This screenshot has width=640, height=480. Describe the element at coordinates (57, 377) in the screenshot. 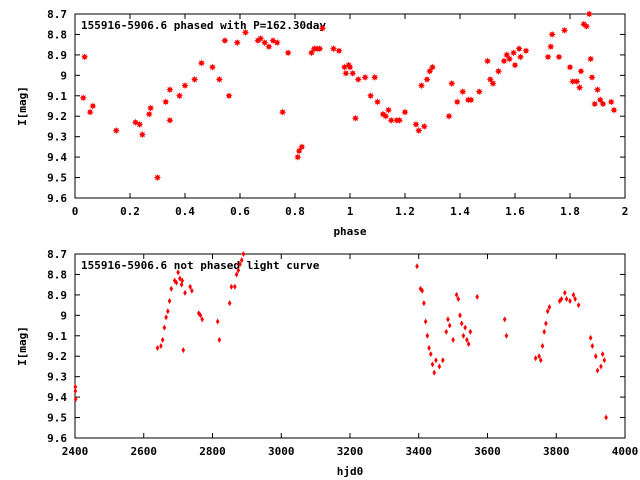

I see `y-tick-label: 9.3` at that location.